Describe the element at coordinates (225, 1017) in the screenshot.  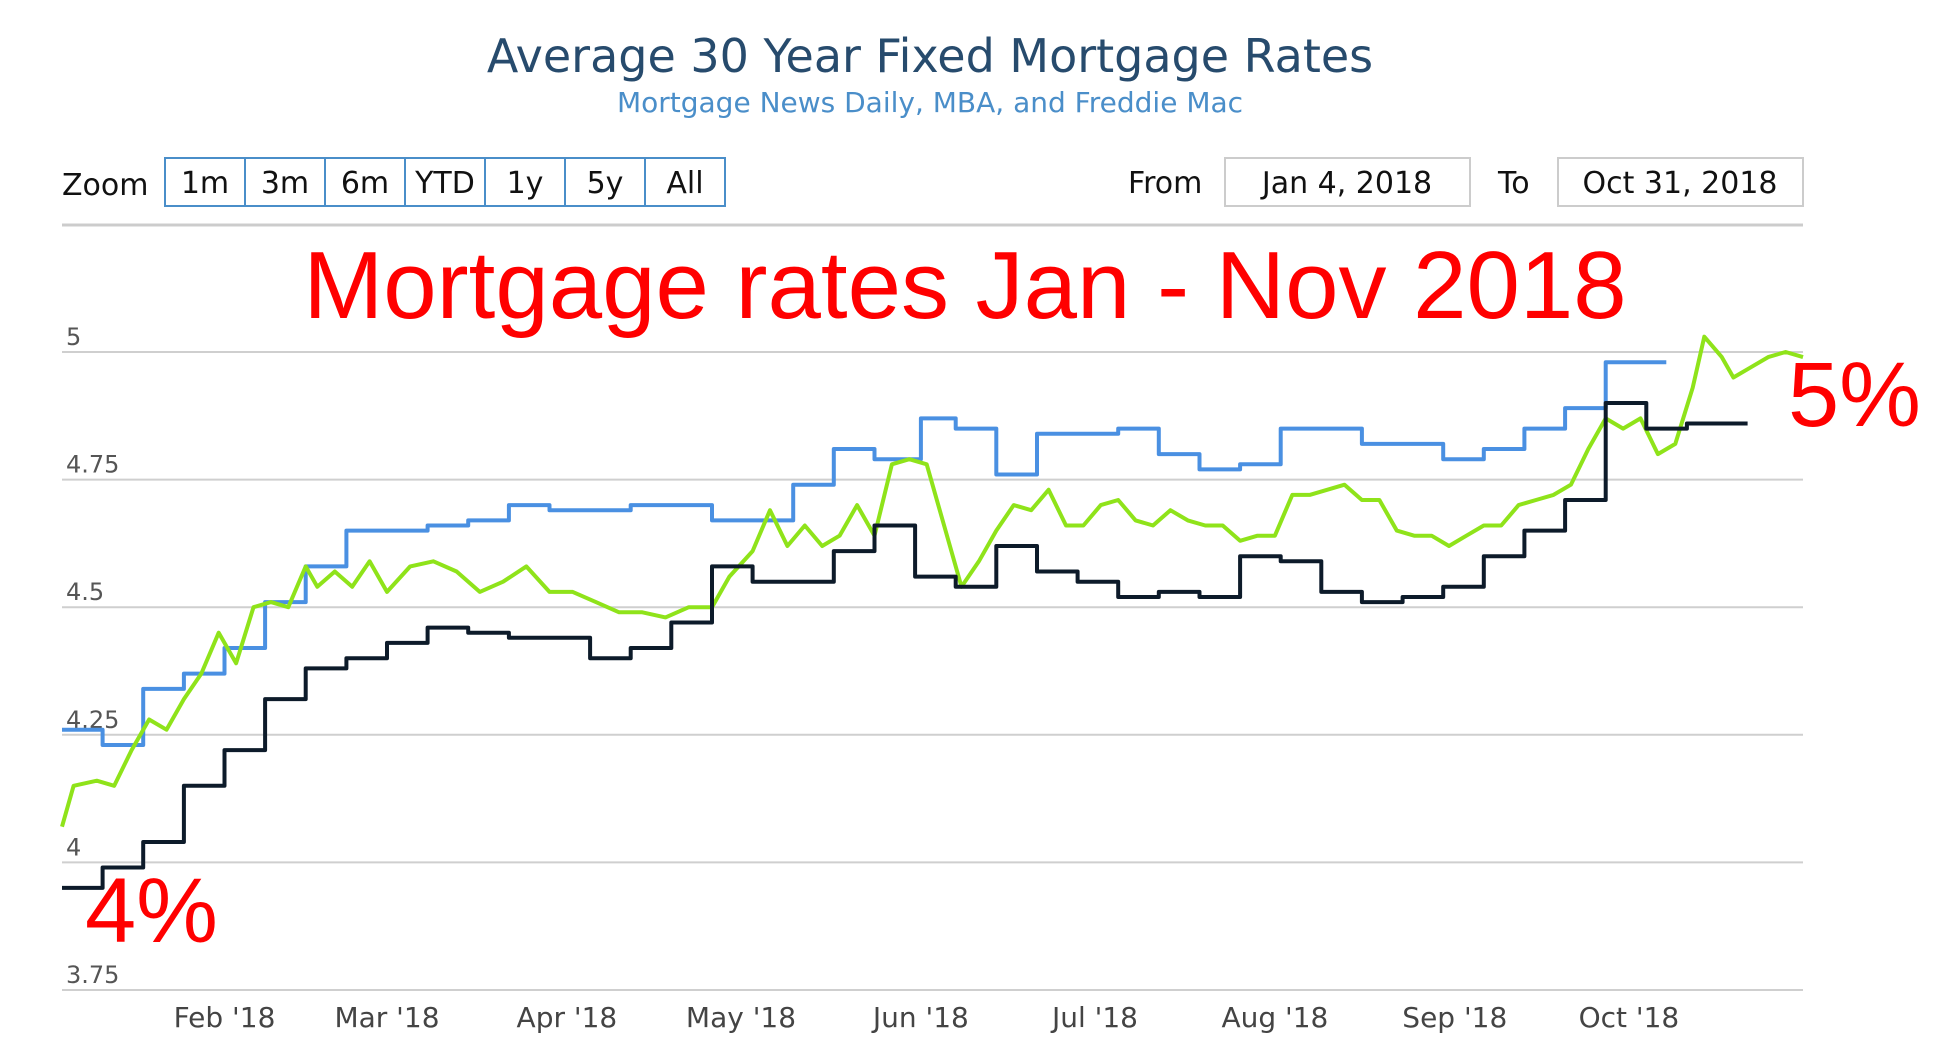
I see `x-tick-label: Feb '18` at that location.